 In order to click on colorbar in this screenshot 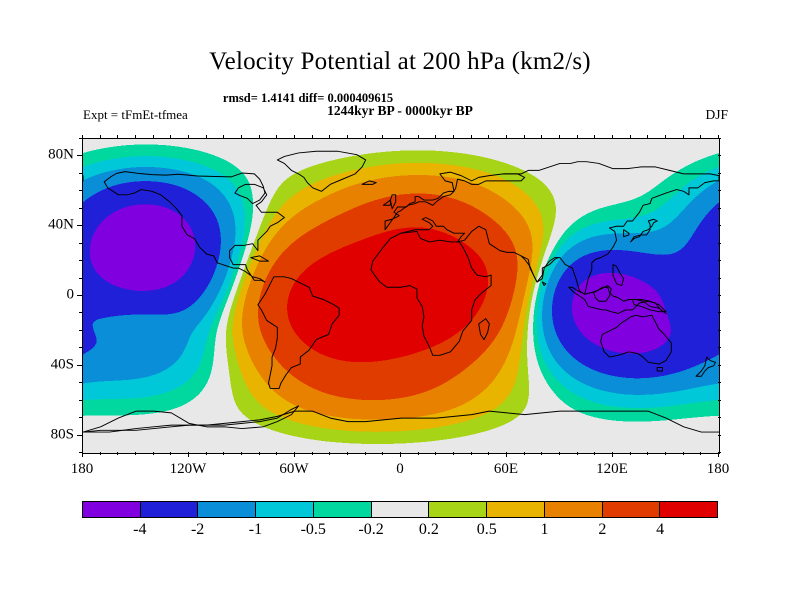, I will do `click(400, 509)`.